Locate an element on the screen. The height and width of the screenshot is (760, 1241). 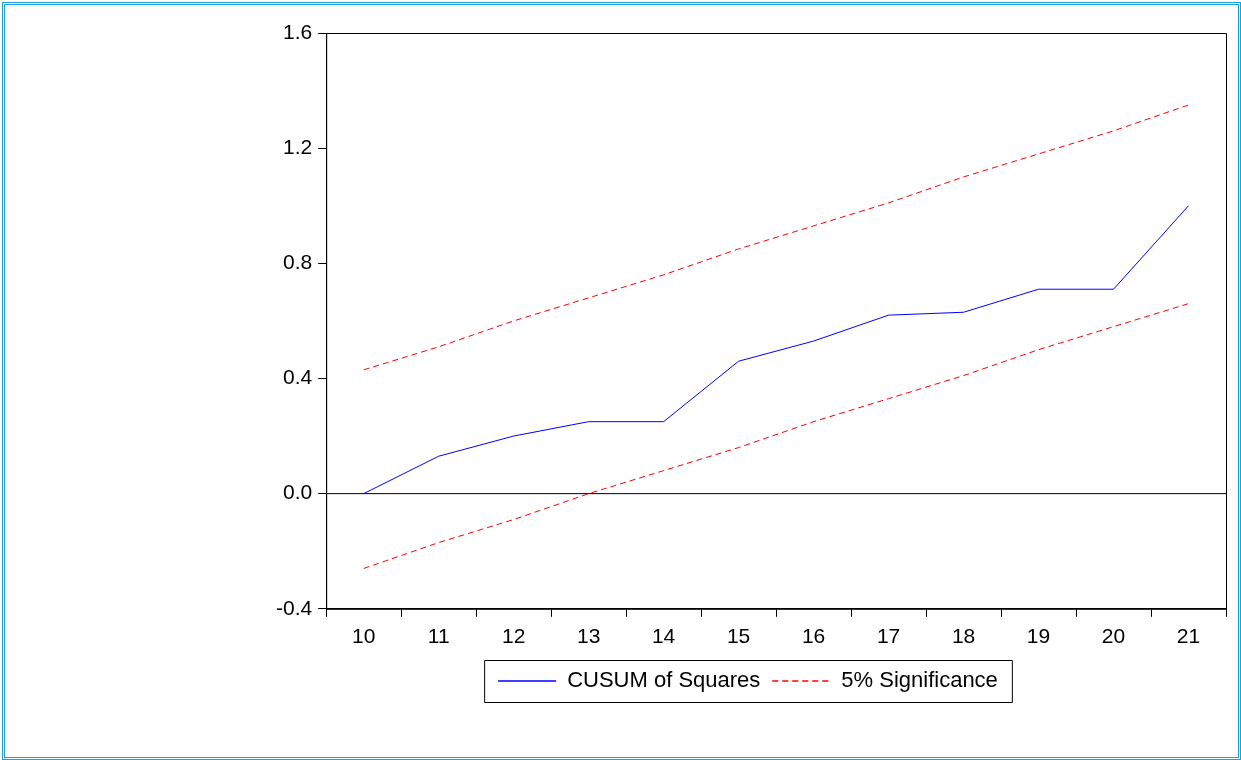
legend-label: 5% Significance is located at coordinates (919, 680).